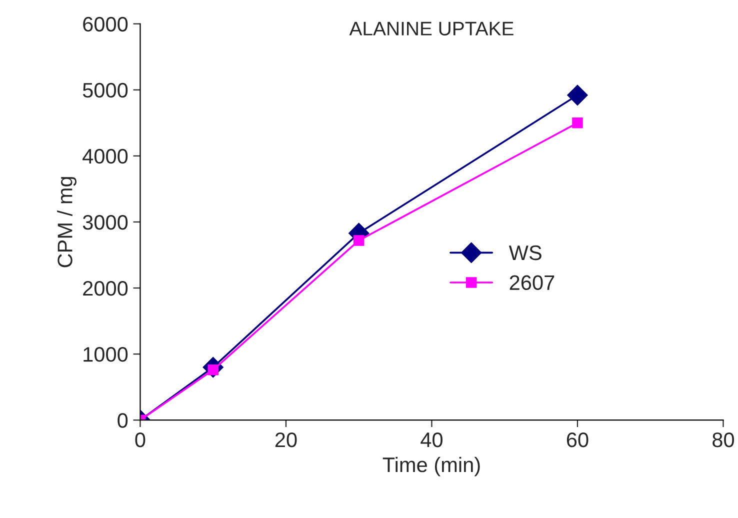  What do you see at coordinates (431, 466) in the screenshot?
I see `x-axis-title: Time (min)` at bounding box center [431, 466].